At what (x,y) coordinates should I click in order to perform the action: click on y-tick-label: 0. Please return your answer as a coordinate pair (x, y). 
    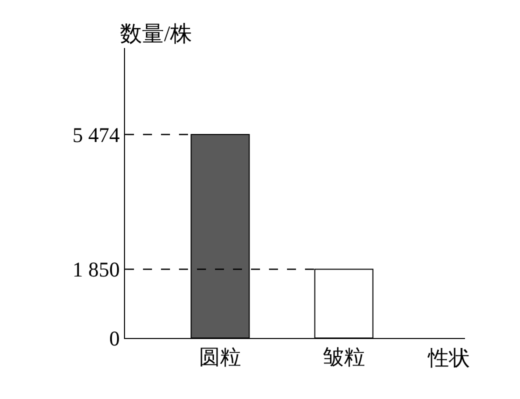
    Looking at the image, I should click on (114, 338).